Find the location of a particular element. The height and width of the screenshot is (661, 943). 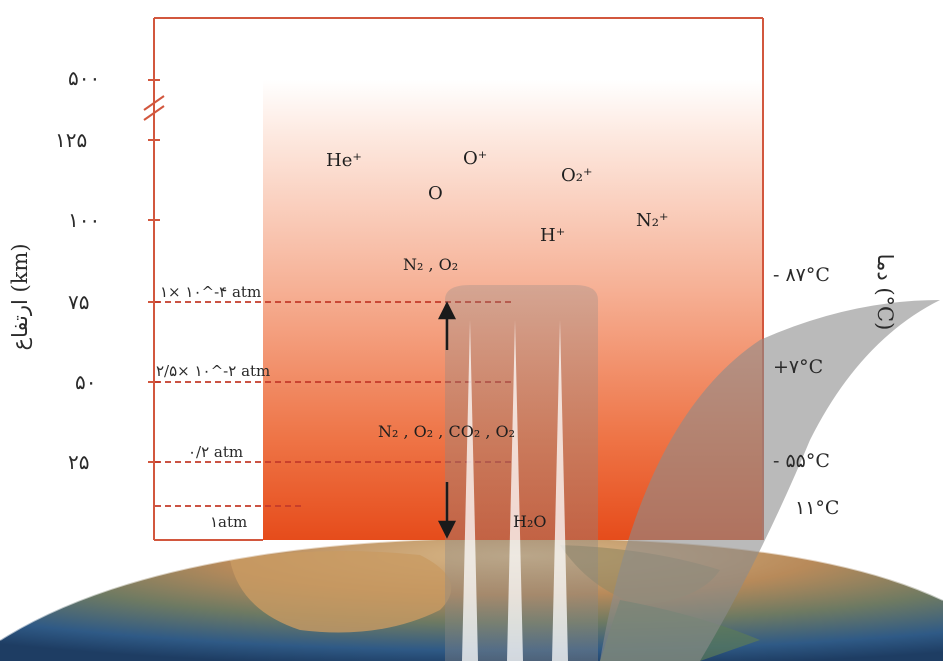

pressure-label: ۱atm is located at coordinates (229, 522).